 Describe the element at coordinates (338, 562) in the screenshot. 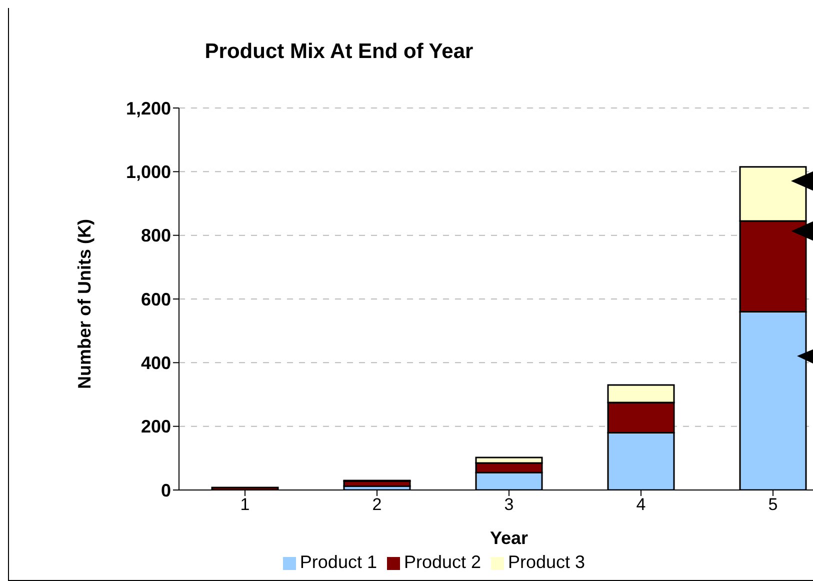

I see `legend-label: Product 1` at that location.